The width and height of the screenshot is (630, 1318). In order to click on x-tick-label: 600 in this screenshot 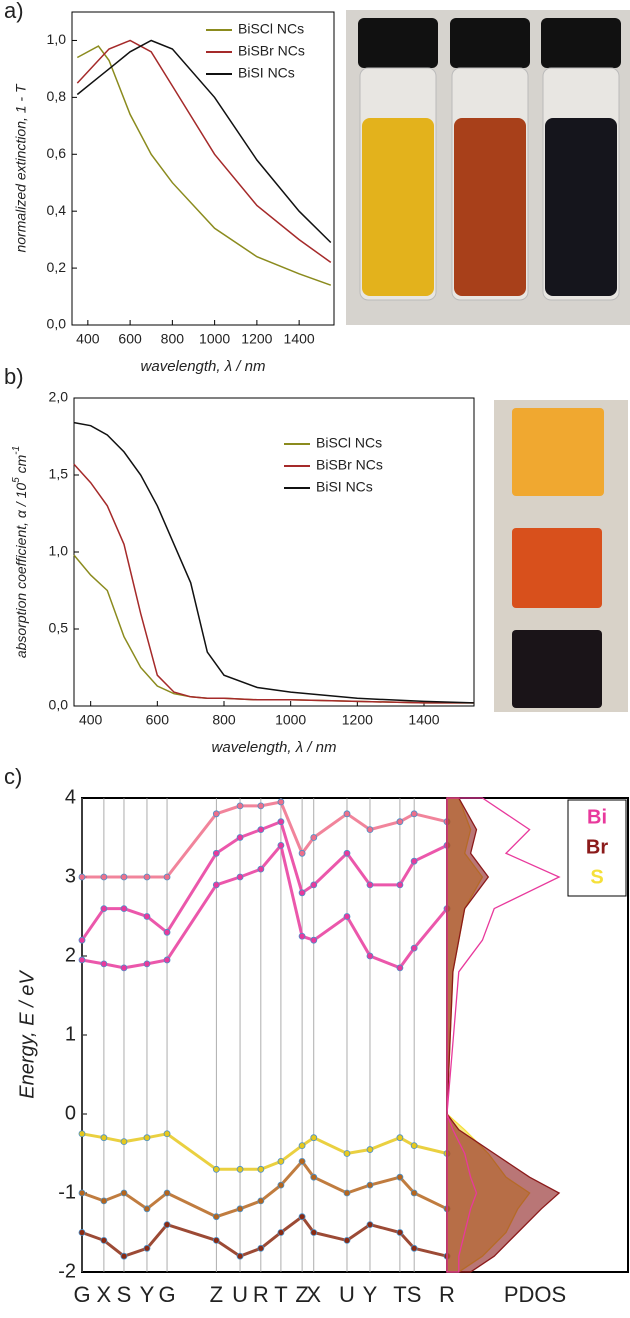, I will do `click(130, 339)`.